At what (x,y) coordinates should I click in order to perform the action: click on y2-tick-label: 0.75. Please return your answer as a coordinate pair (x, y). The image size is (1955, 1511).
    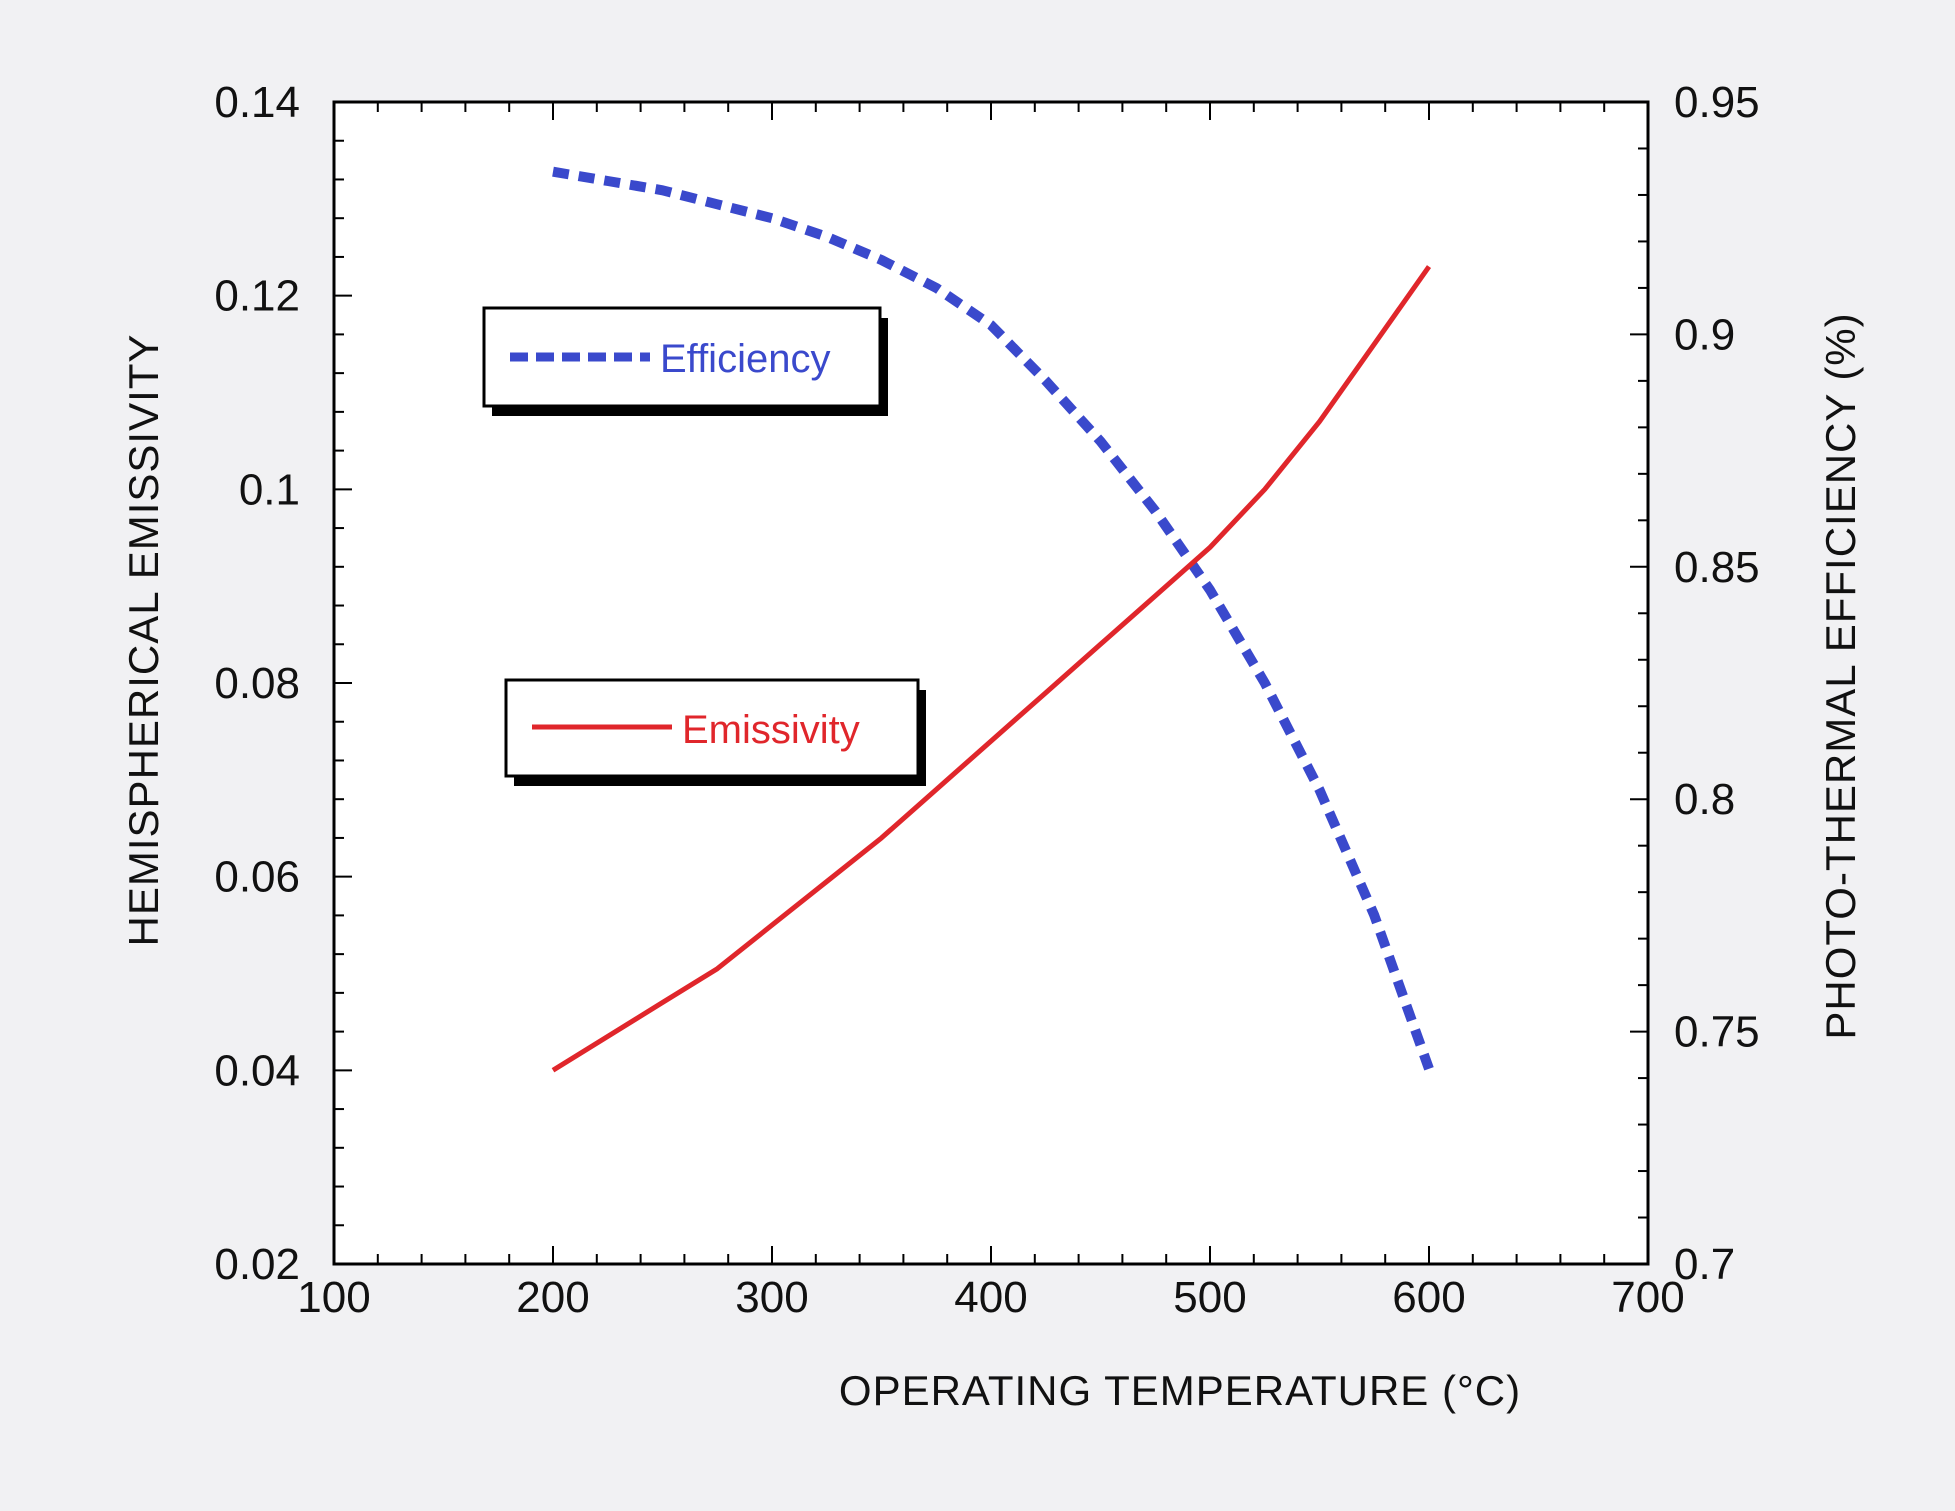
    Looking at the image, I should click on (1717, 1032).